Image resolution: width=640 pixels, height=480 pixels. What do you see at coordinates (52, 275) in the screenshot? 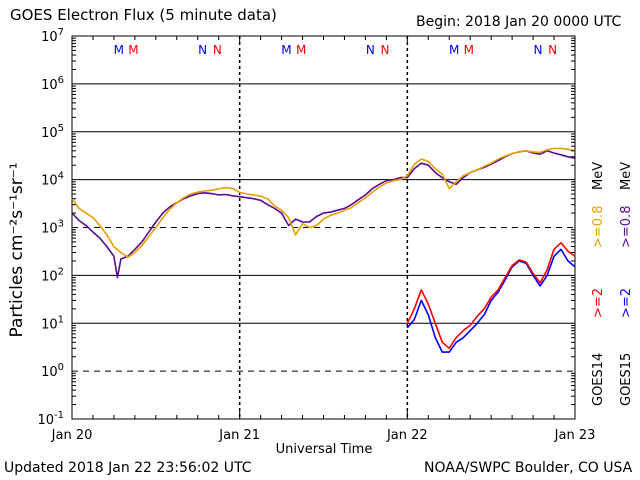
I see `y-tick-label: 10²` at bounding box center [52, 275].